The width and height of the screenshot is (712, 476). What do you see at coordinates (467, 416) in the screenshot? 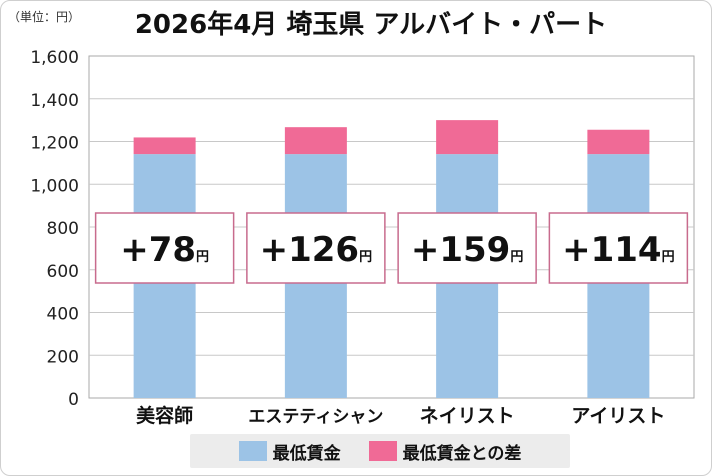
I see `x-category-label: ネイリスト` at bounding box center [467, 416].